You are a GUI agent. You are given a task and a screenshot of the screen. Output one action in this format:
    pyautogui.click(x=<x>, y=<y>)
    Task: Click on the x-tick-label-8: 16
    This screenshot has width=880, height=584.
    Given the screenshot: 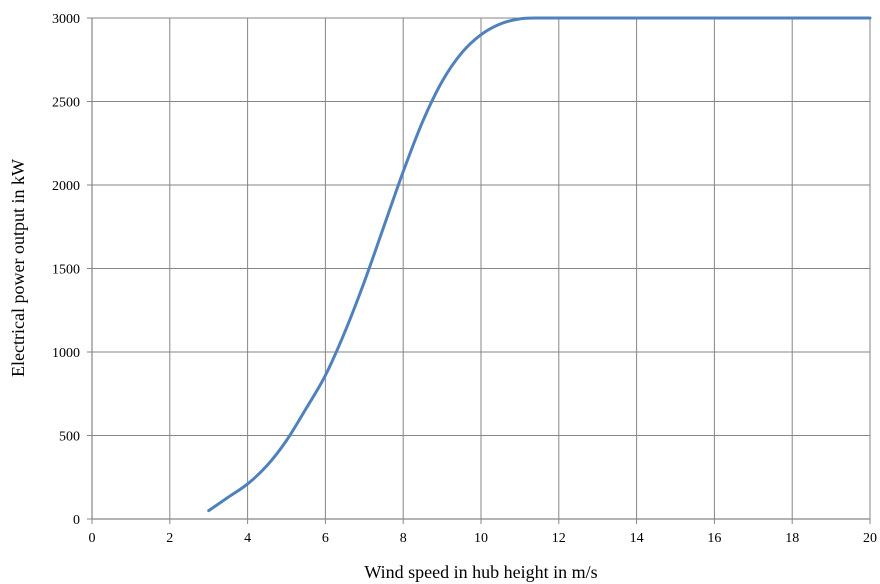 What is the action you would take?
    pyautogui.click(x=714, y=538)
    